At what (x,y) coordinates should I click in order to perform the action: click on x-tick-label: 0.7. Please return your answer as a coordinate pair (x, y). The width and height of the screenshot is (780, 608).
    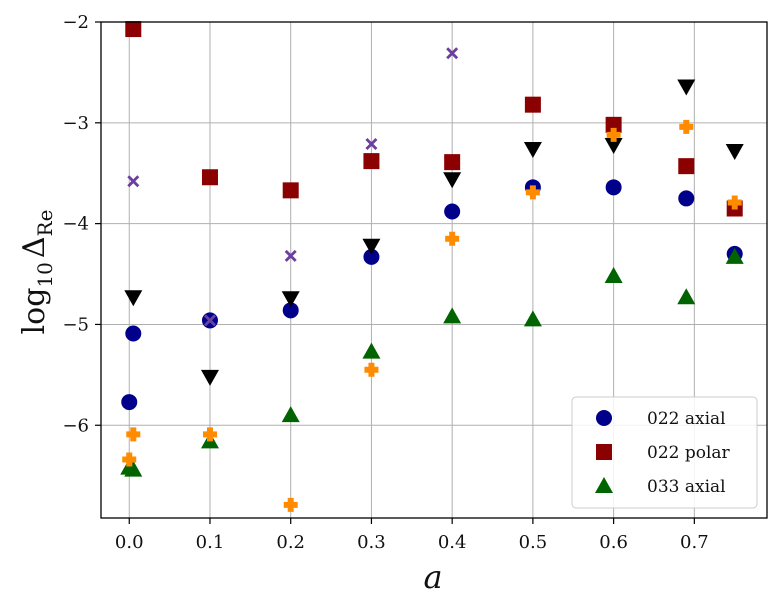
    Looking at the image, I should click on (694, 542).